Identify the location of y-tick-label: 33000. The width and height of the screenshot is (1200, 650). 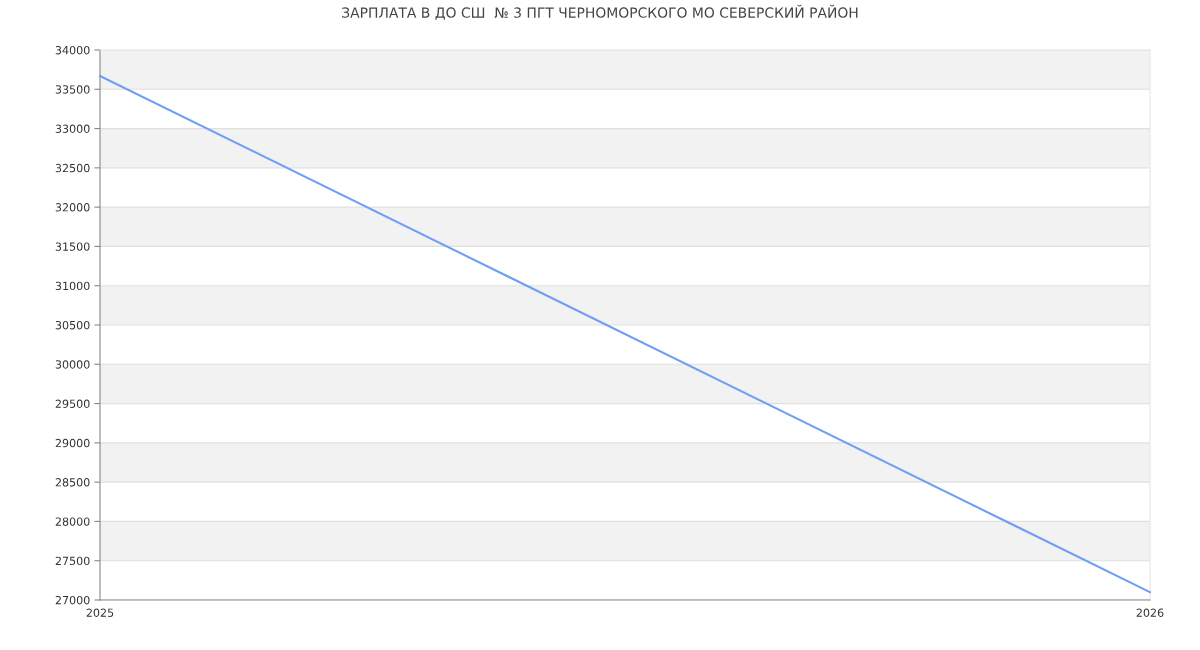
(72, 128).